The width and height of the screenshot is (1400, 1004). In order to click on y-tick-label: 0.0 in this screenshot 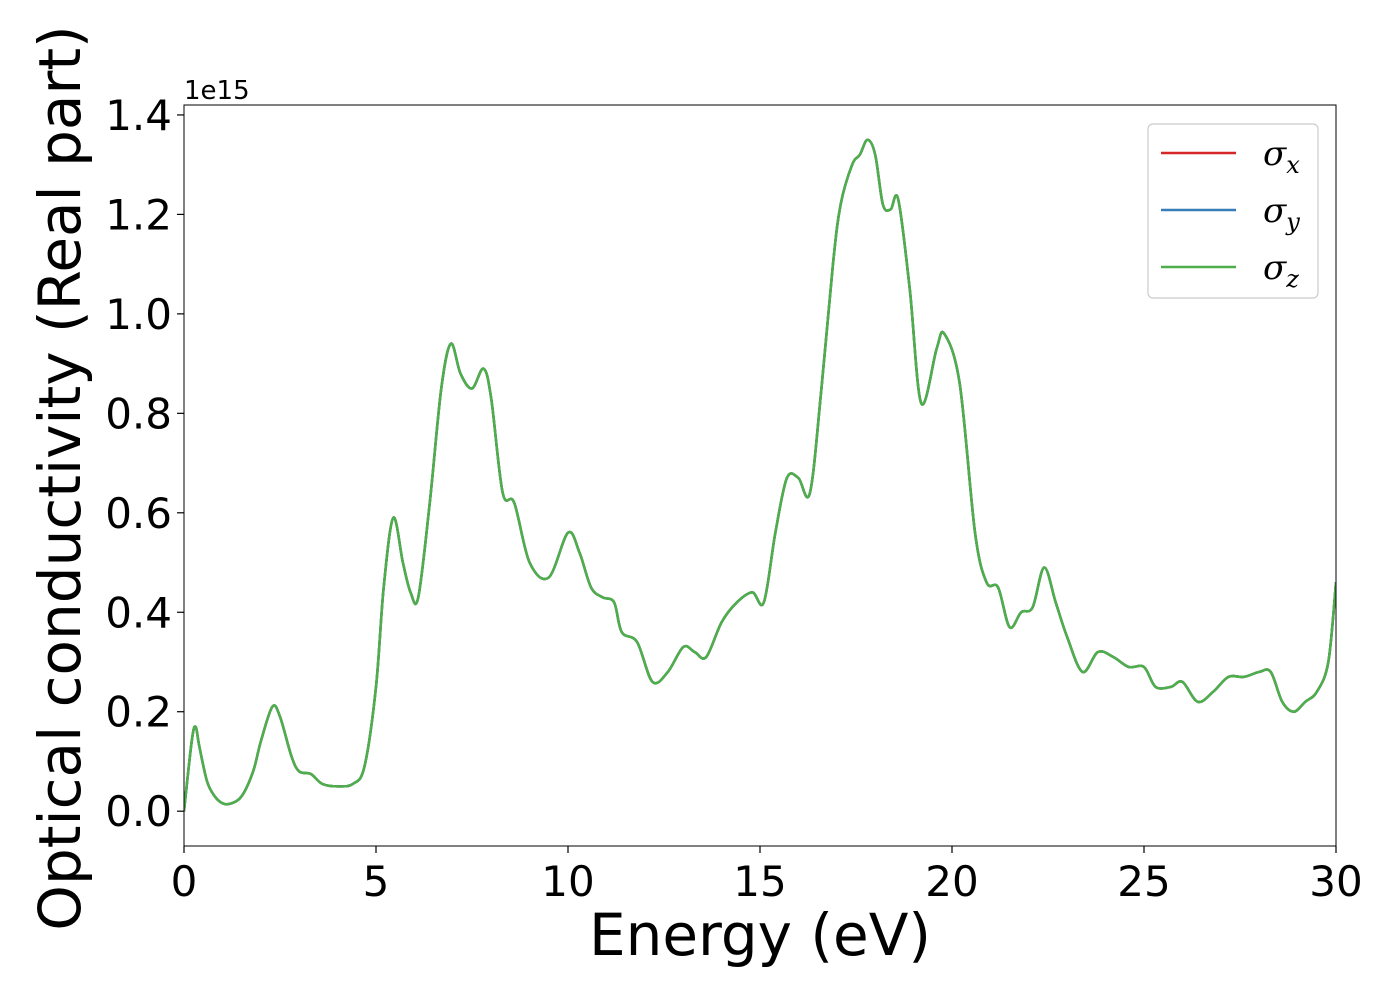, I will do `click(138, 811)`.